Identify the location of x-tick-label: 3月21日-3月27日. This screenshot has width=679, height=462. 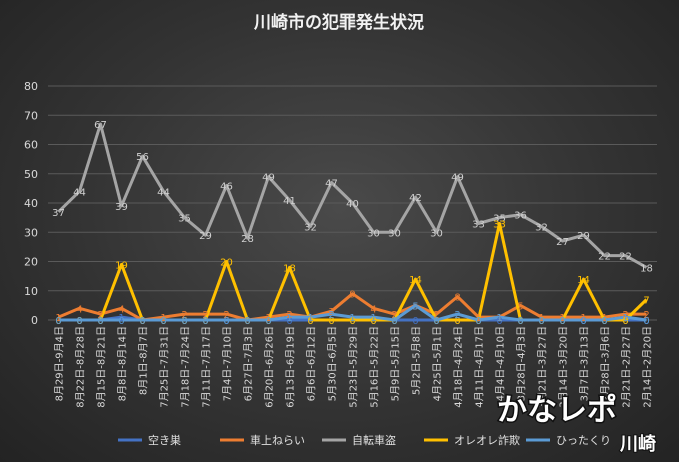
(543, 367).